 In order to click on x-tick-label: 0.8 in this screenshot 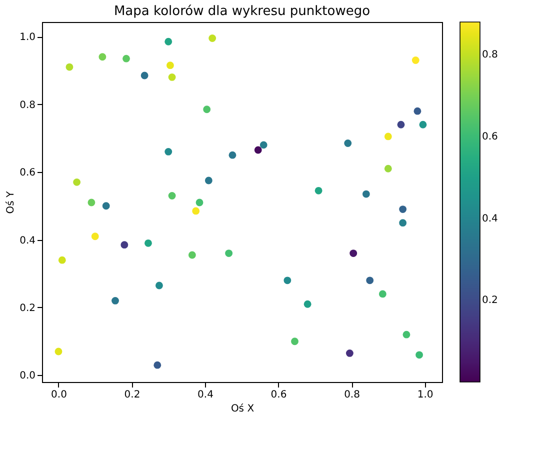, I will do `click(352, 395)`.